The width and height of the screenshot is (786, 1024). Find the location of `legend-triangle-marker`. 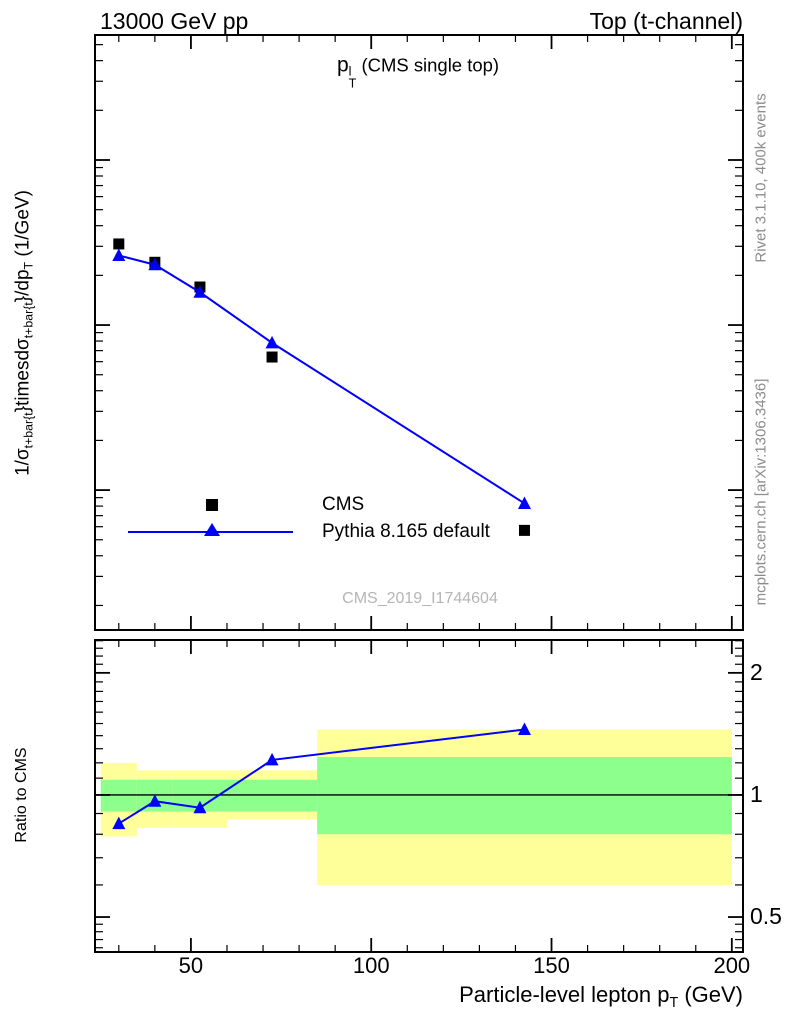

legend-triangle-marker is located at coordinates (212, 529).